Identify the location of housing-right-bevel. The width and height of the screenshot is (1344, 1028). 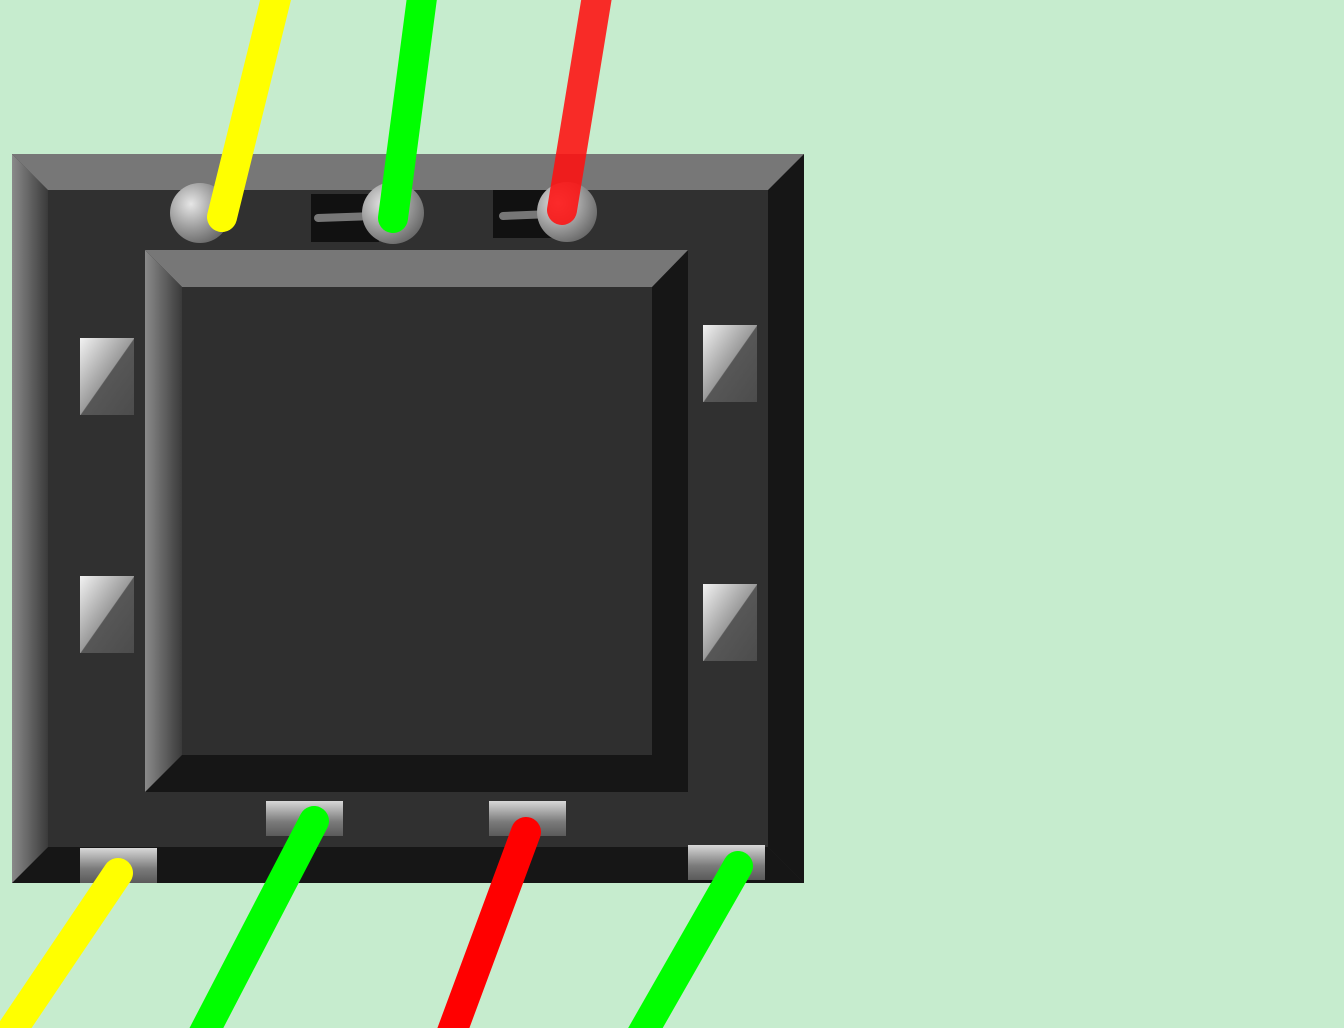
(786, 518).